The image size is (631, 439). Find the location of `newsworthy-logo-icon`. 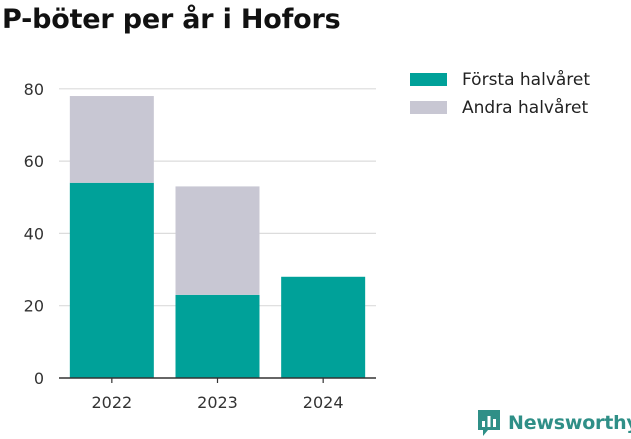

newsworthy-logo-icon is located at coordinates (489, 423).